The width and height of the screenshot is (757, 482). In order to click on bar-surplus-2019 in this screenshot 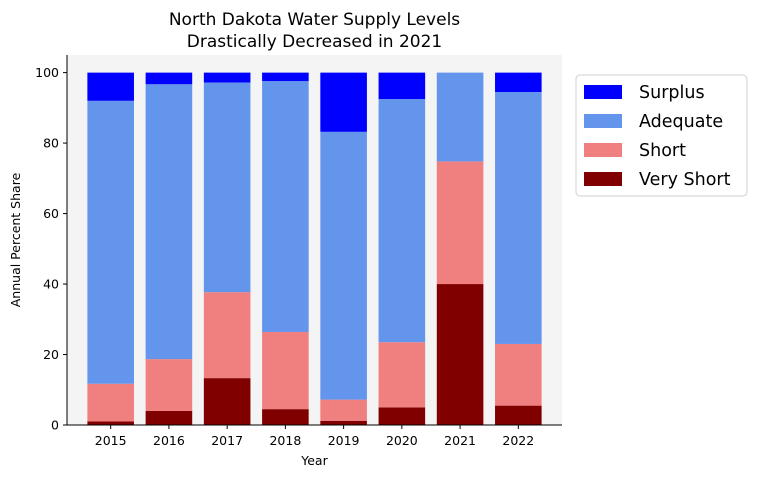, I will do `click(343, 102)`.